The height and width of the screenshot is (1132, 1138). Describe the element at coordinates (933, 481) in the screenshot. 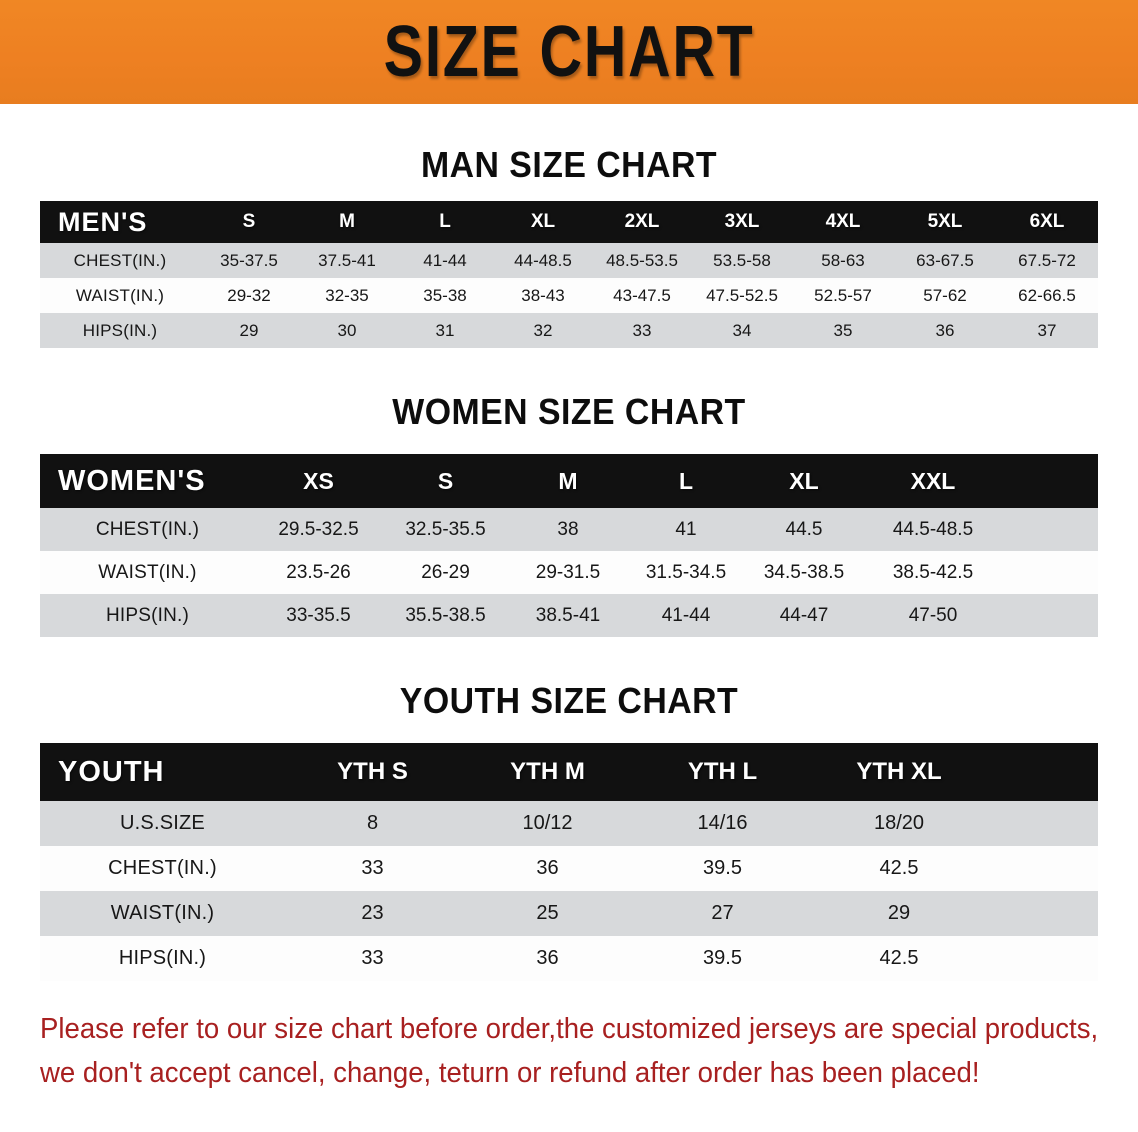

I see `women-col-header-xxl: XXL` at that location.